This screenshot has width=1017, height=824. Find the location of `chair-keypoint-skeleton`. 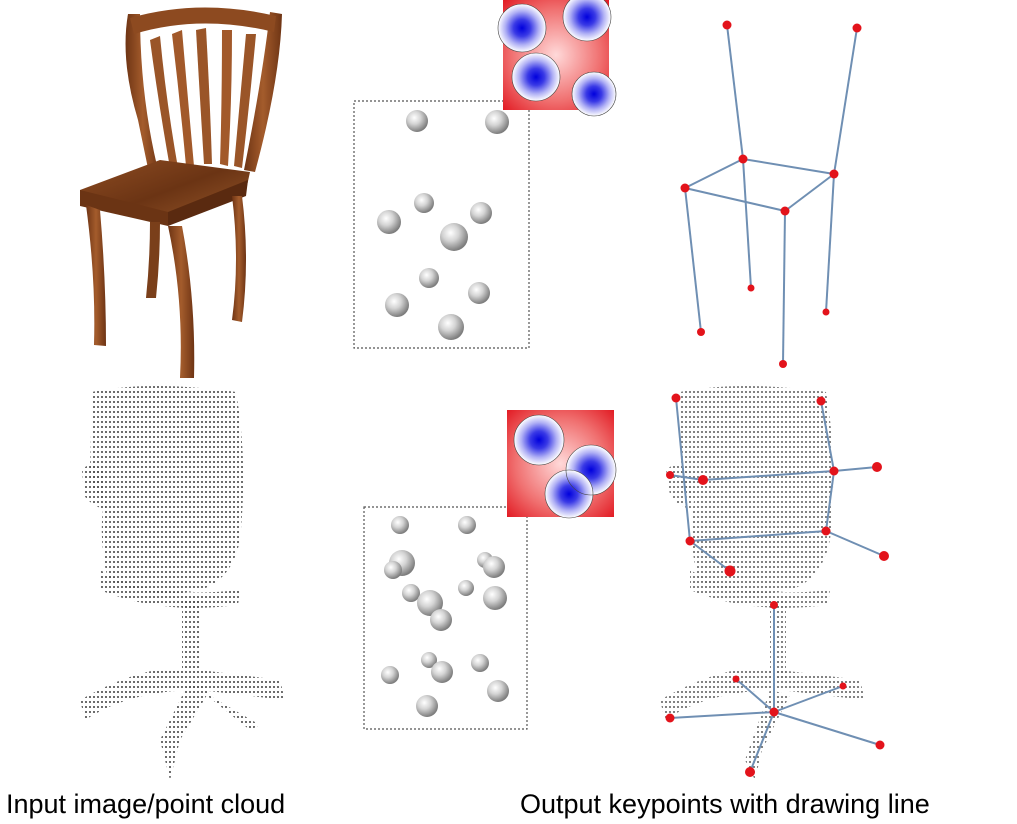

chair-keypoint-skeleton is located at coordinates (771, 194).